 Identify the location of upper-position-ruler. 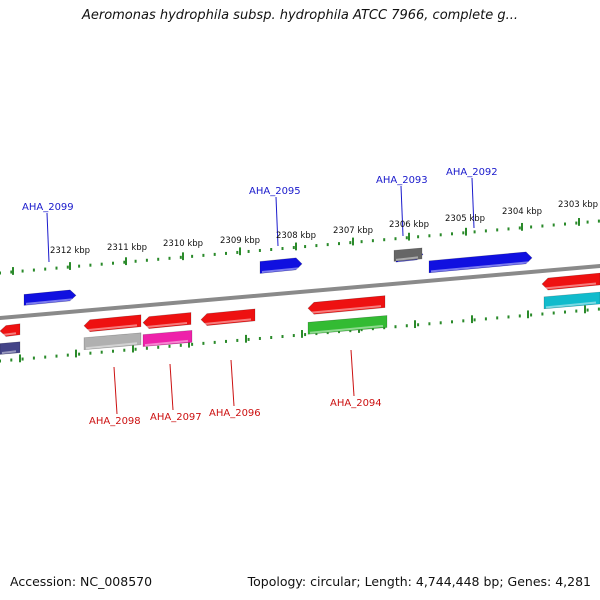
(300, 246).